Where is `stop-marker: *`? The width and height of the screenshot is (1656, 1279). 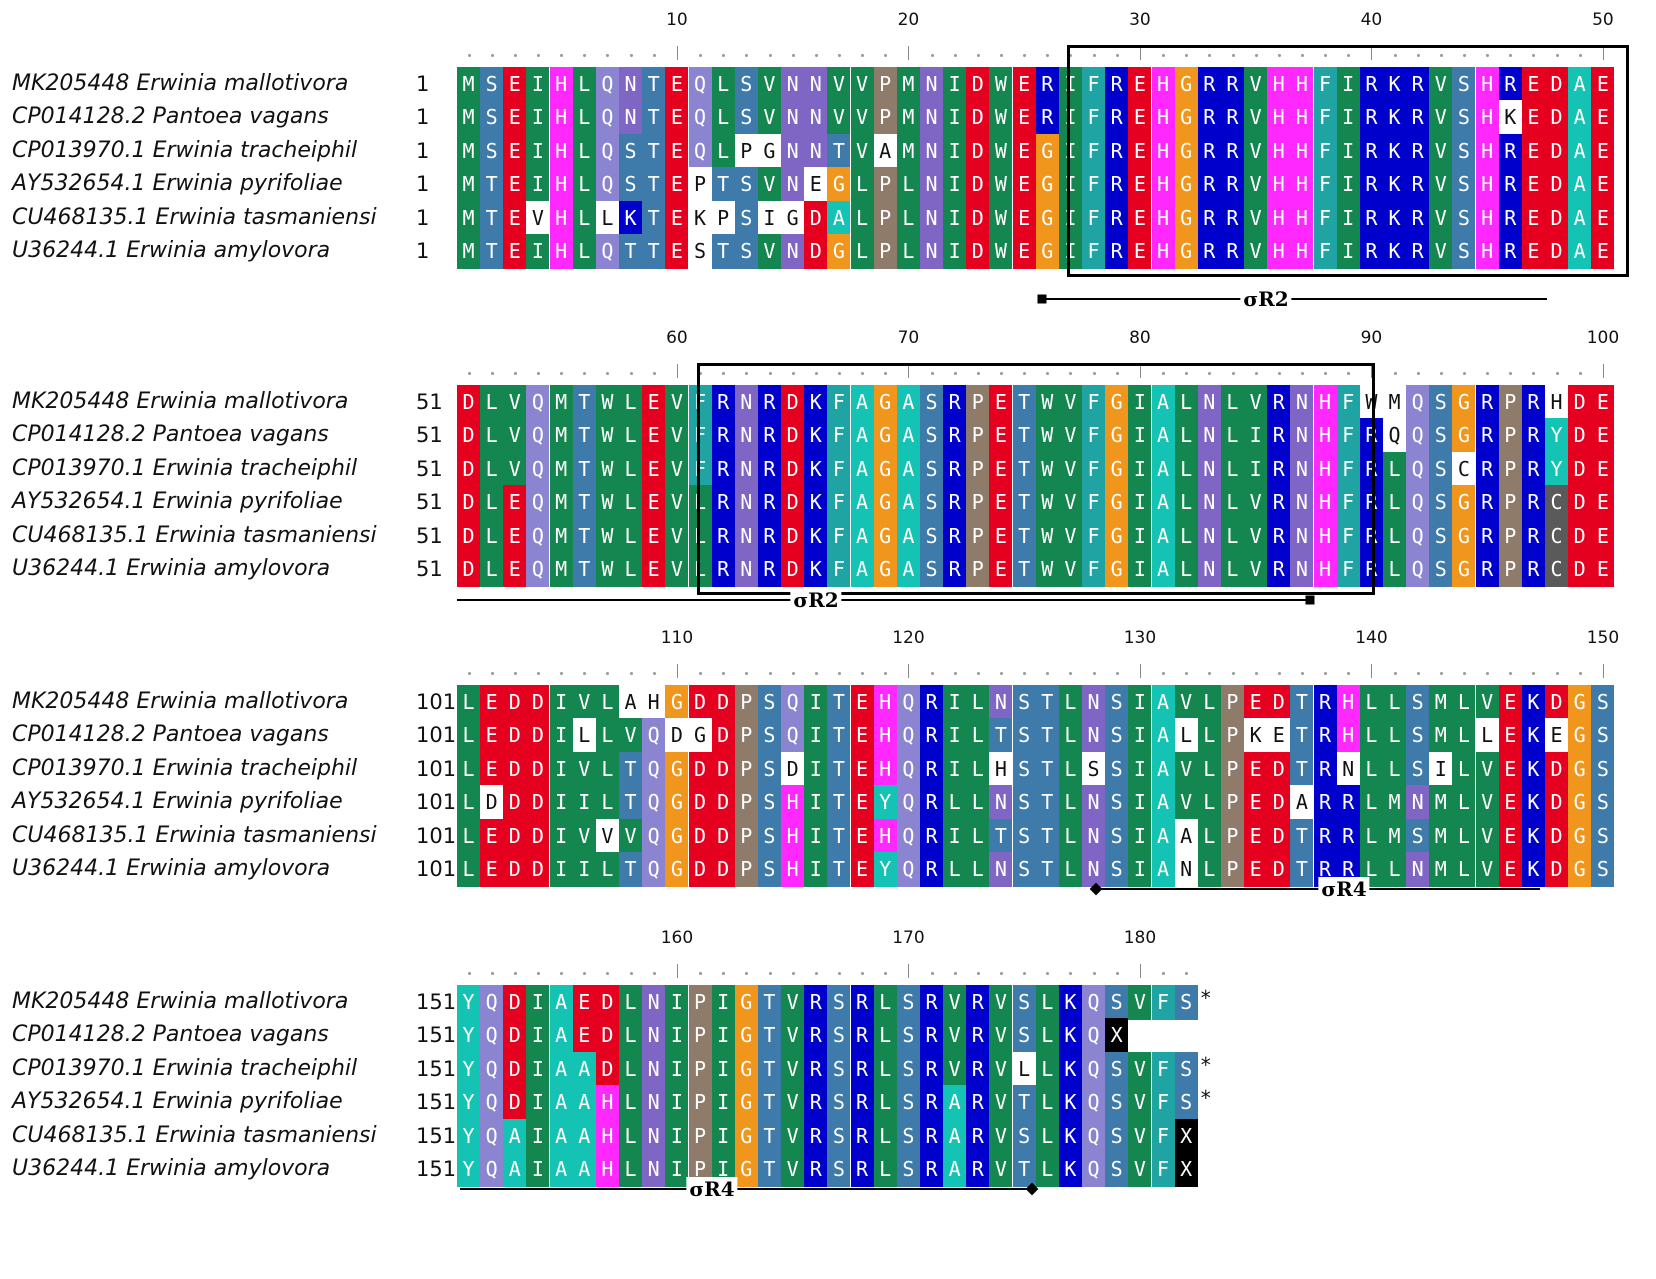 stop-marker: * is located at coordinates (1205, 998).